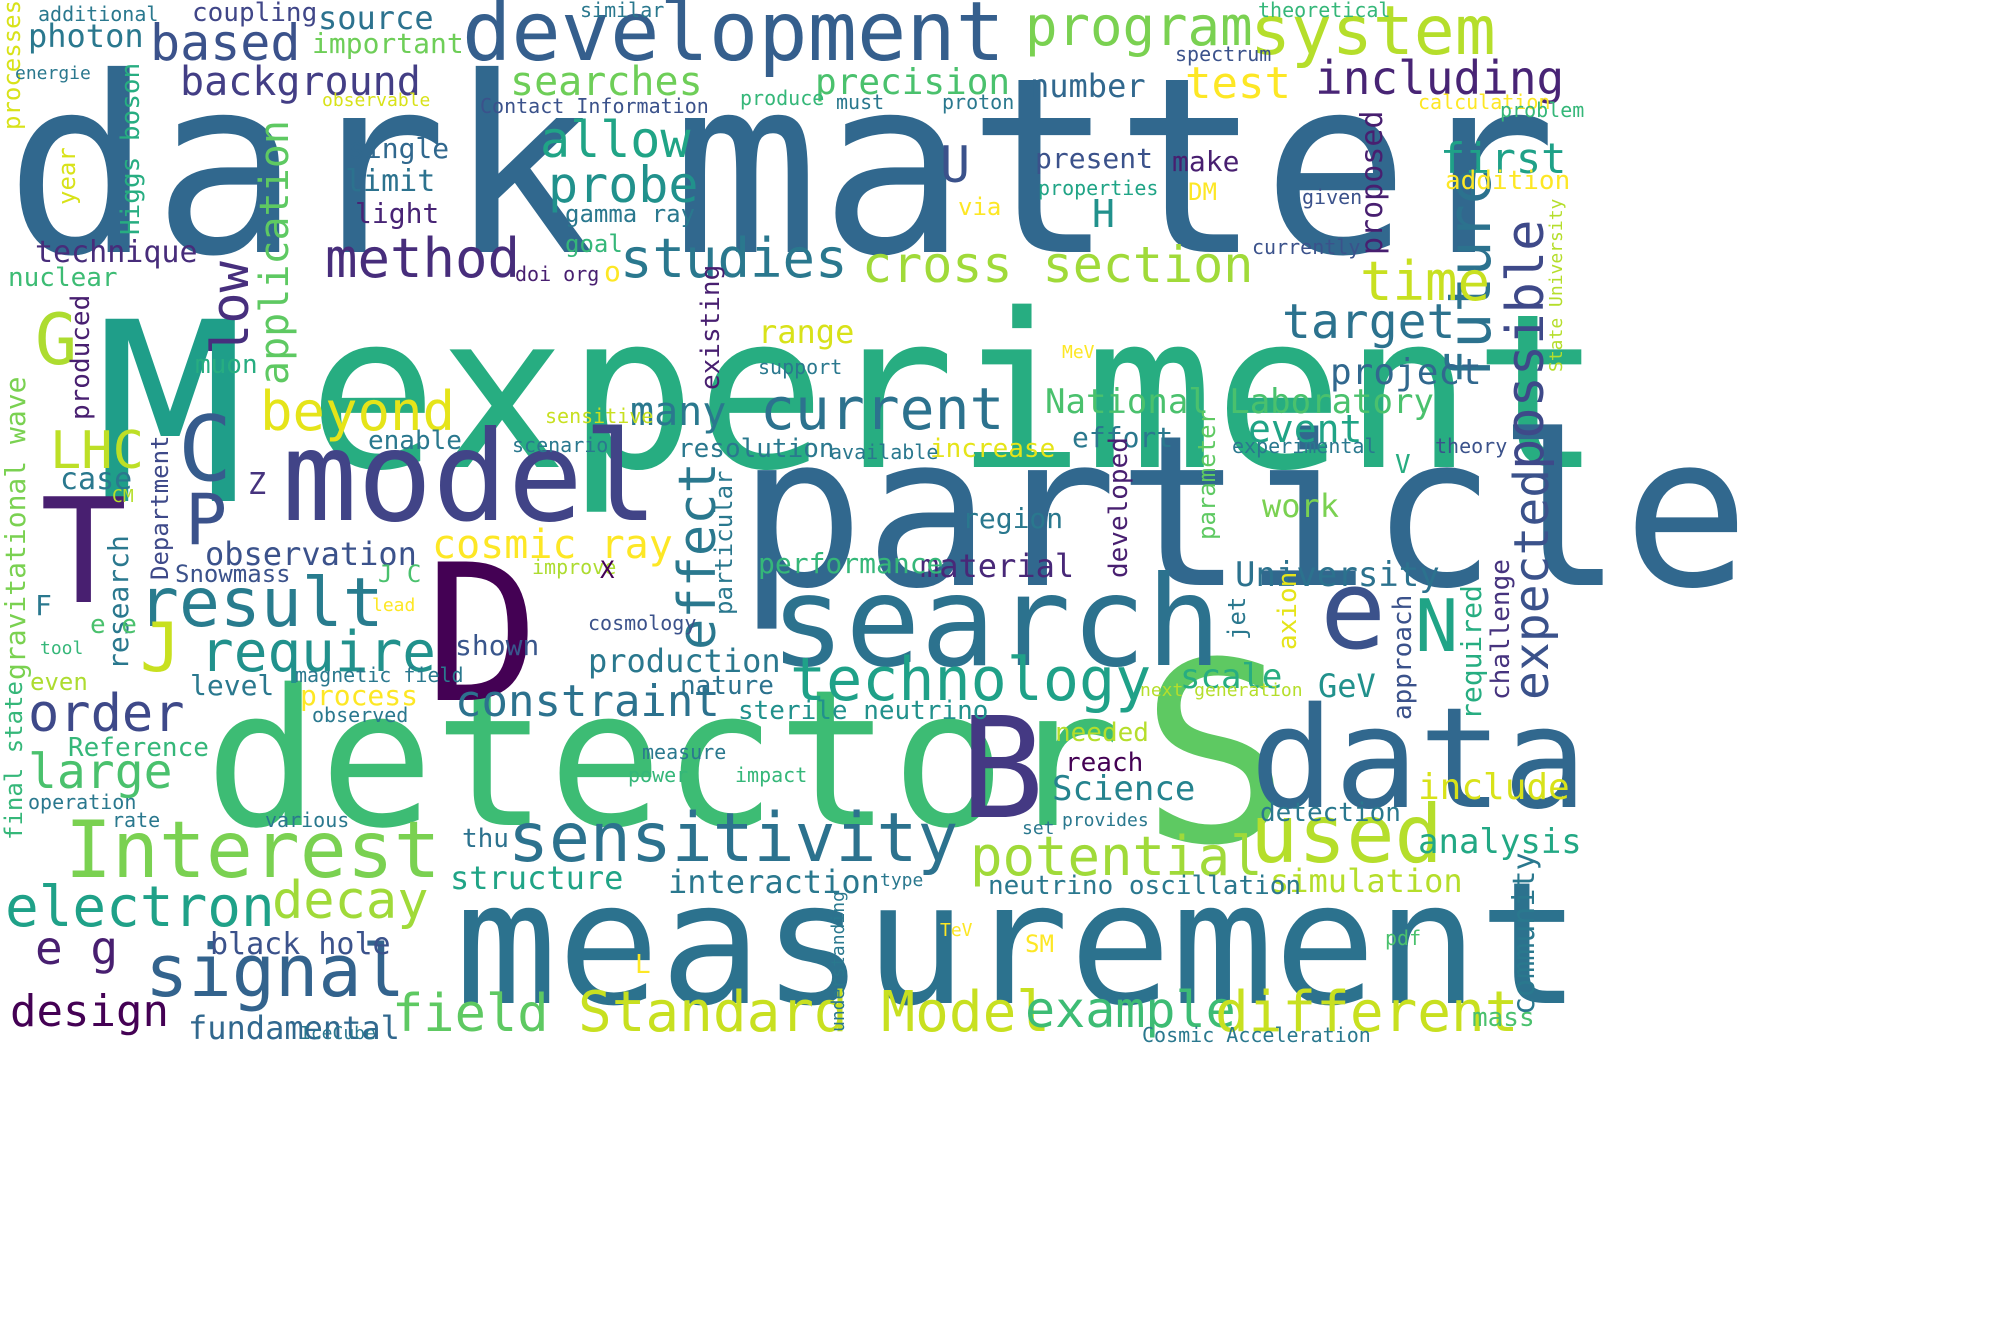 This screenshot has height=1333, width=2000. I want to click on word-energie: energie, so click(53, 73).